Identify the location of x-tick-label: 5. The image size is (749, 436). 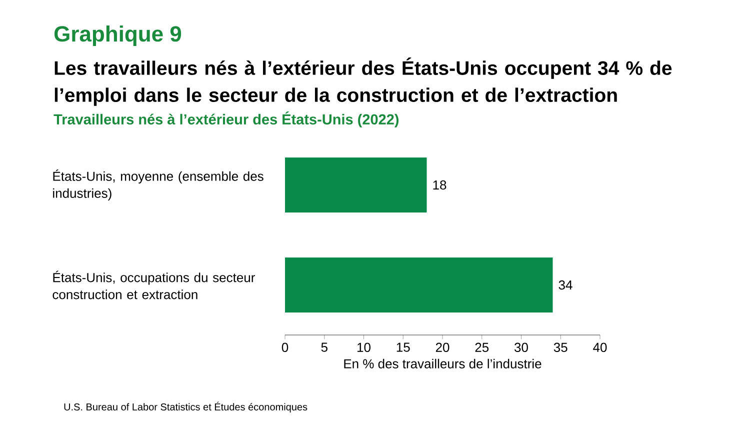
(324, 347).